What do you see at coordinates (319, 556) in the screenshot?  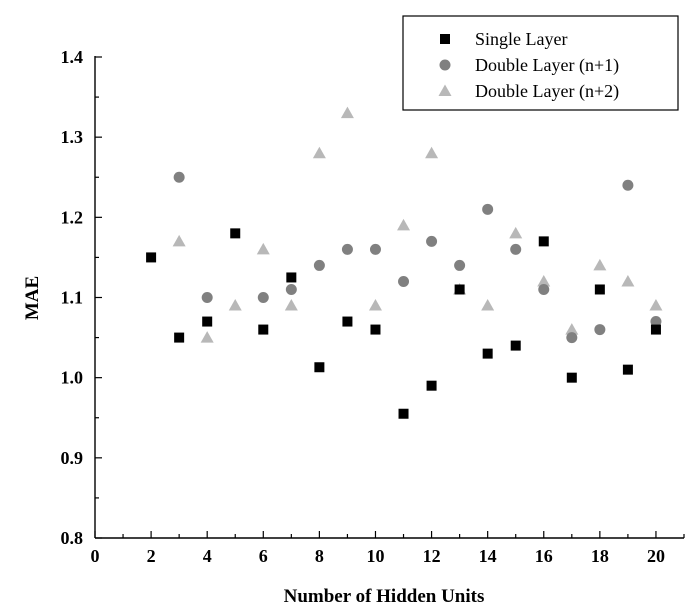 I see `x-tick-label: 8` at bounding box center [319, 556].